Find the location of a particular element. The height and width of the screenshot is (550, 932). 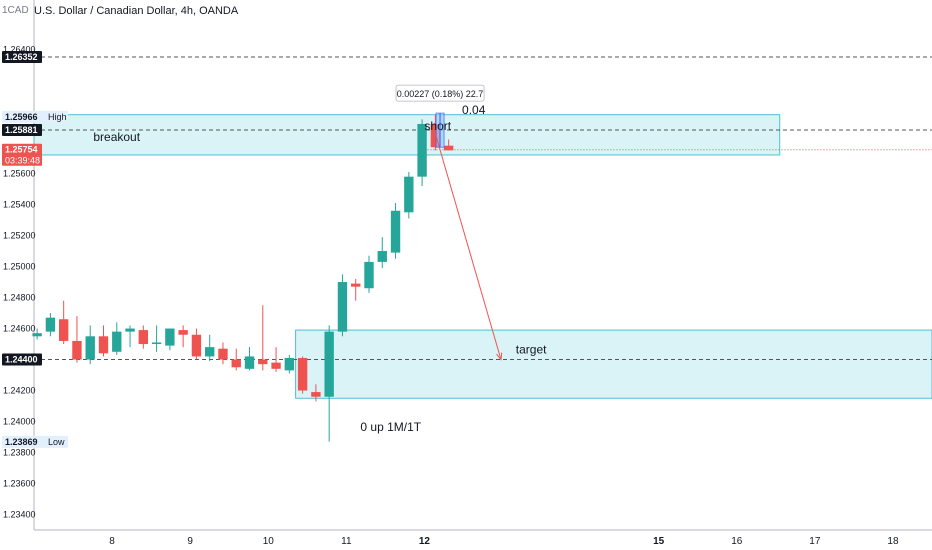

y-tick-label: 1.23400 is located at coordinates (19, 515).